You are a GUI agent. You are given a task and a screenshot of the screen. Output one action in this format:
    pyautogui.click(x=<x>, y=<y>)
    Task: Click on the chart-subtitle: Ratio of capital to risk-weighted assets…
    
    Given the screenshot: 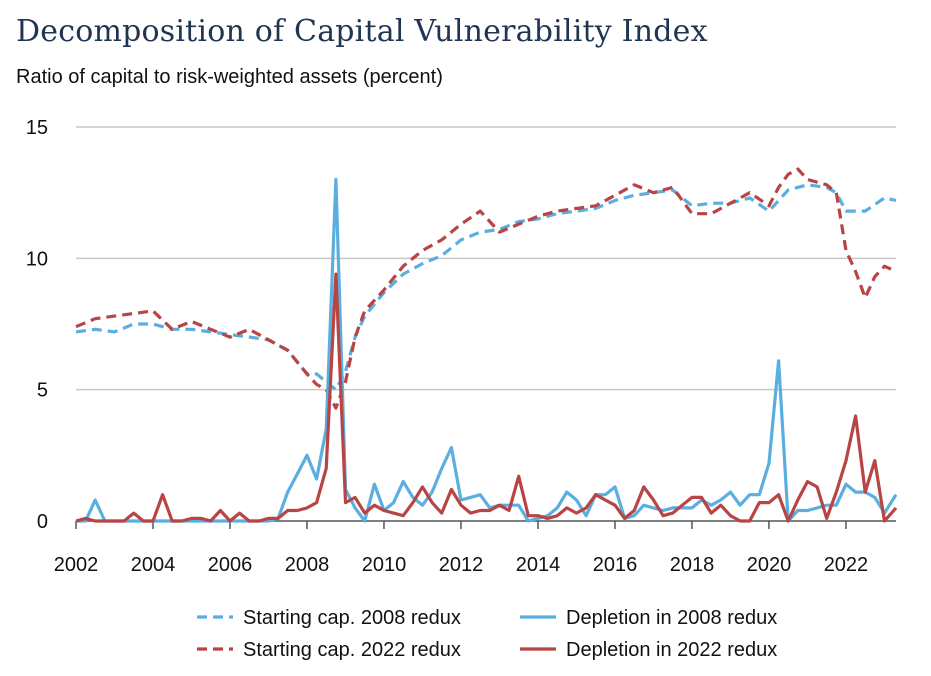 What is the action you would take?
    pyautogui.click(x=229, y=77)
    